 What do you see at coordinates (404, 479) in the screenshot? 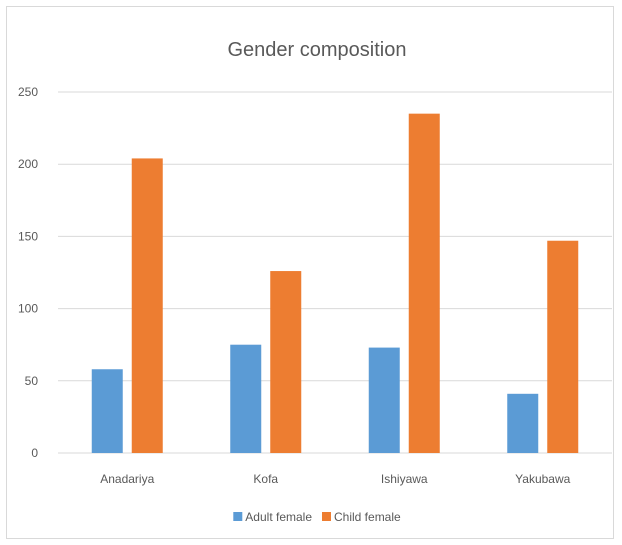
I see `x-tick-label: Ishiyawa` at bounding box center [404, 479].